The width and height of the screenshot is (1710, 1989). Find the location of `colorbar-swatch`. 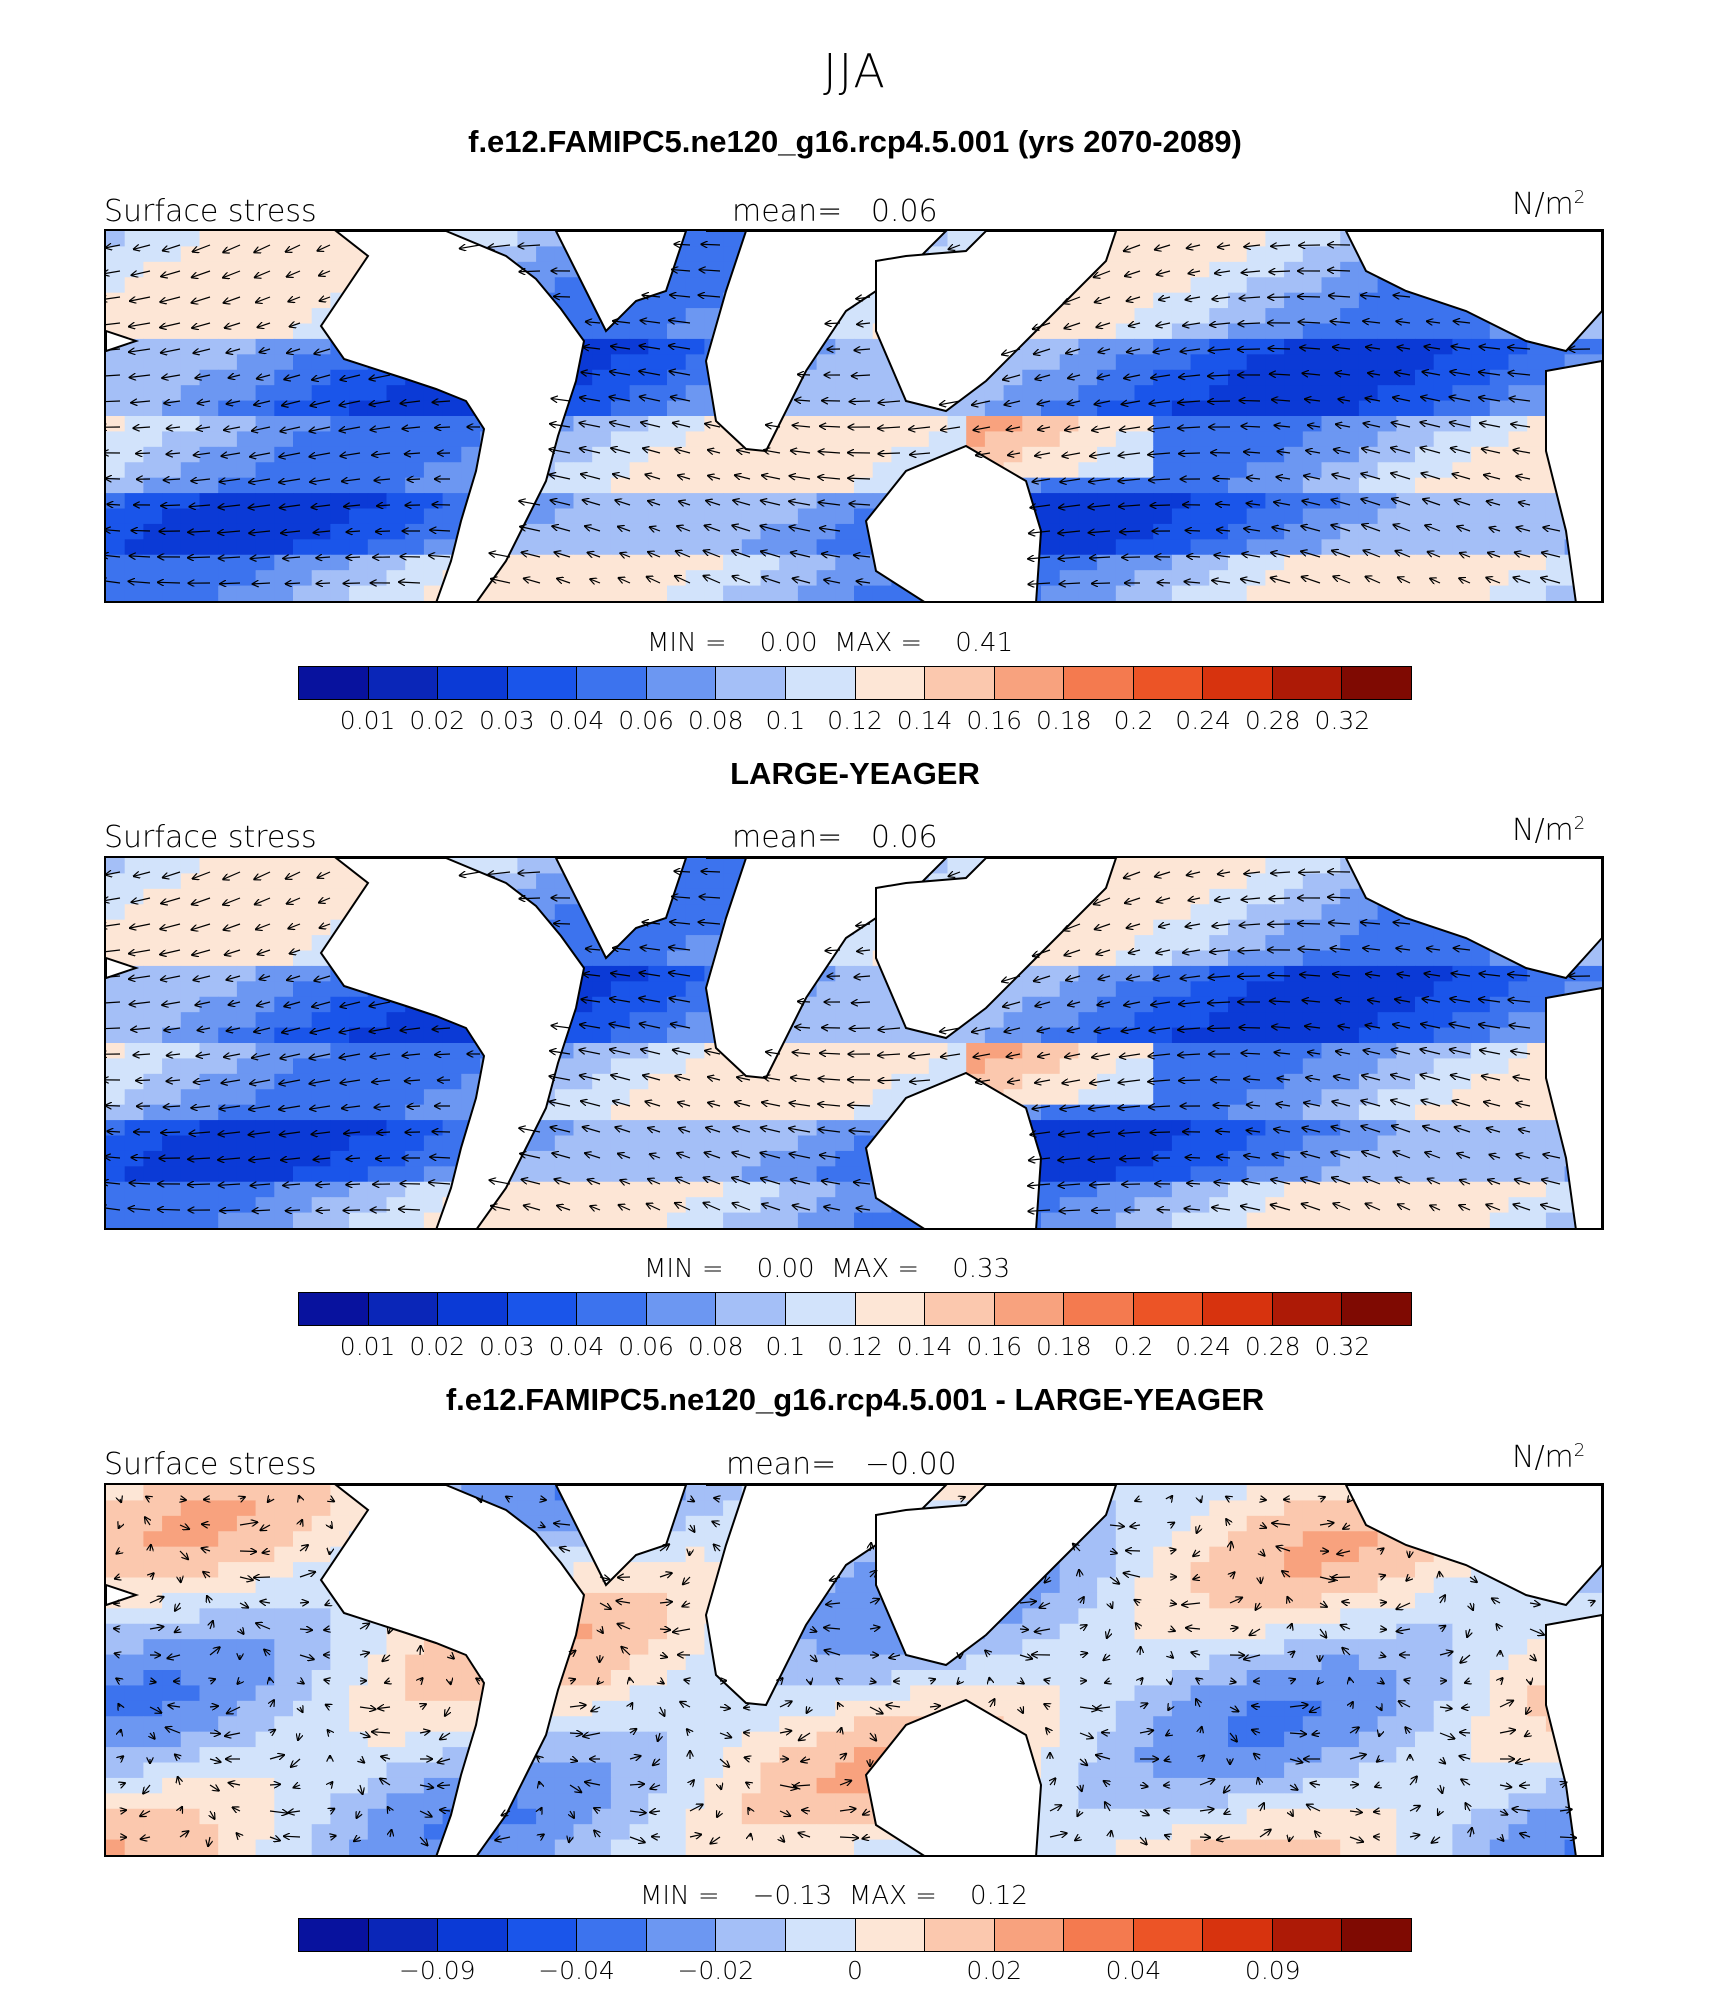

colorbar-swatch is located at coordinates (681, 683).